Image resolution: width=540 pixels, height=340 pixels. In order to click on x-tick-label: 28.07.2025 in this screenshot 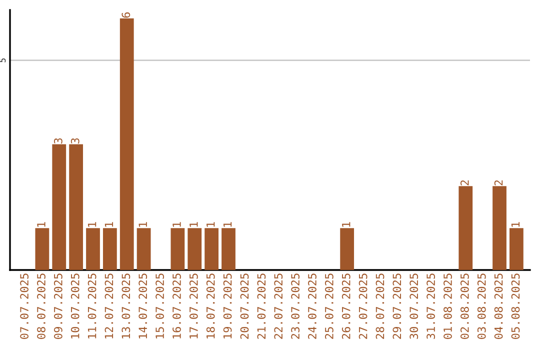, I will do `click(380, 306)`.